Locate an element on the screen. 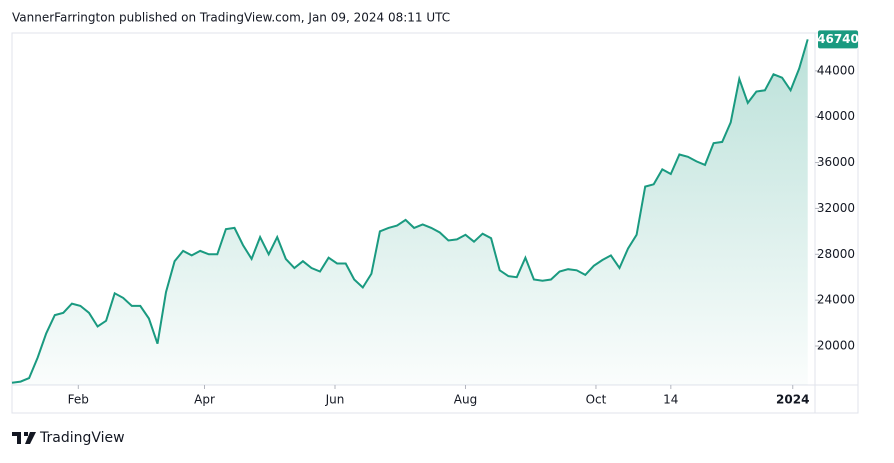 Image resolution: width=894 pixels, height=463 pixels. y-tick-label: 44000 is located at coordinates (836, 70).